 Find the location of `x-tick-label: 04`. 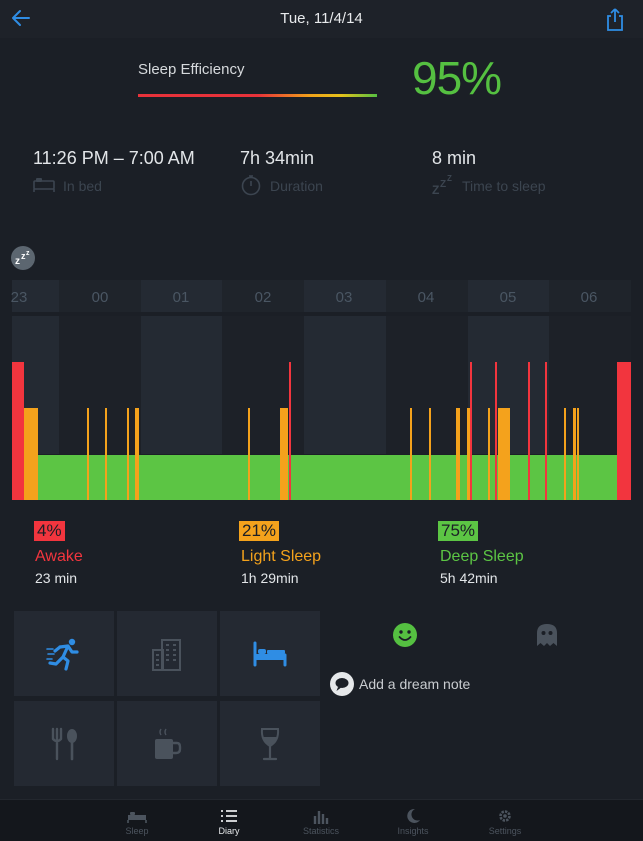

x-tick-label: 04 is located at coordinates (426, 297).